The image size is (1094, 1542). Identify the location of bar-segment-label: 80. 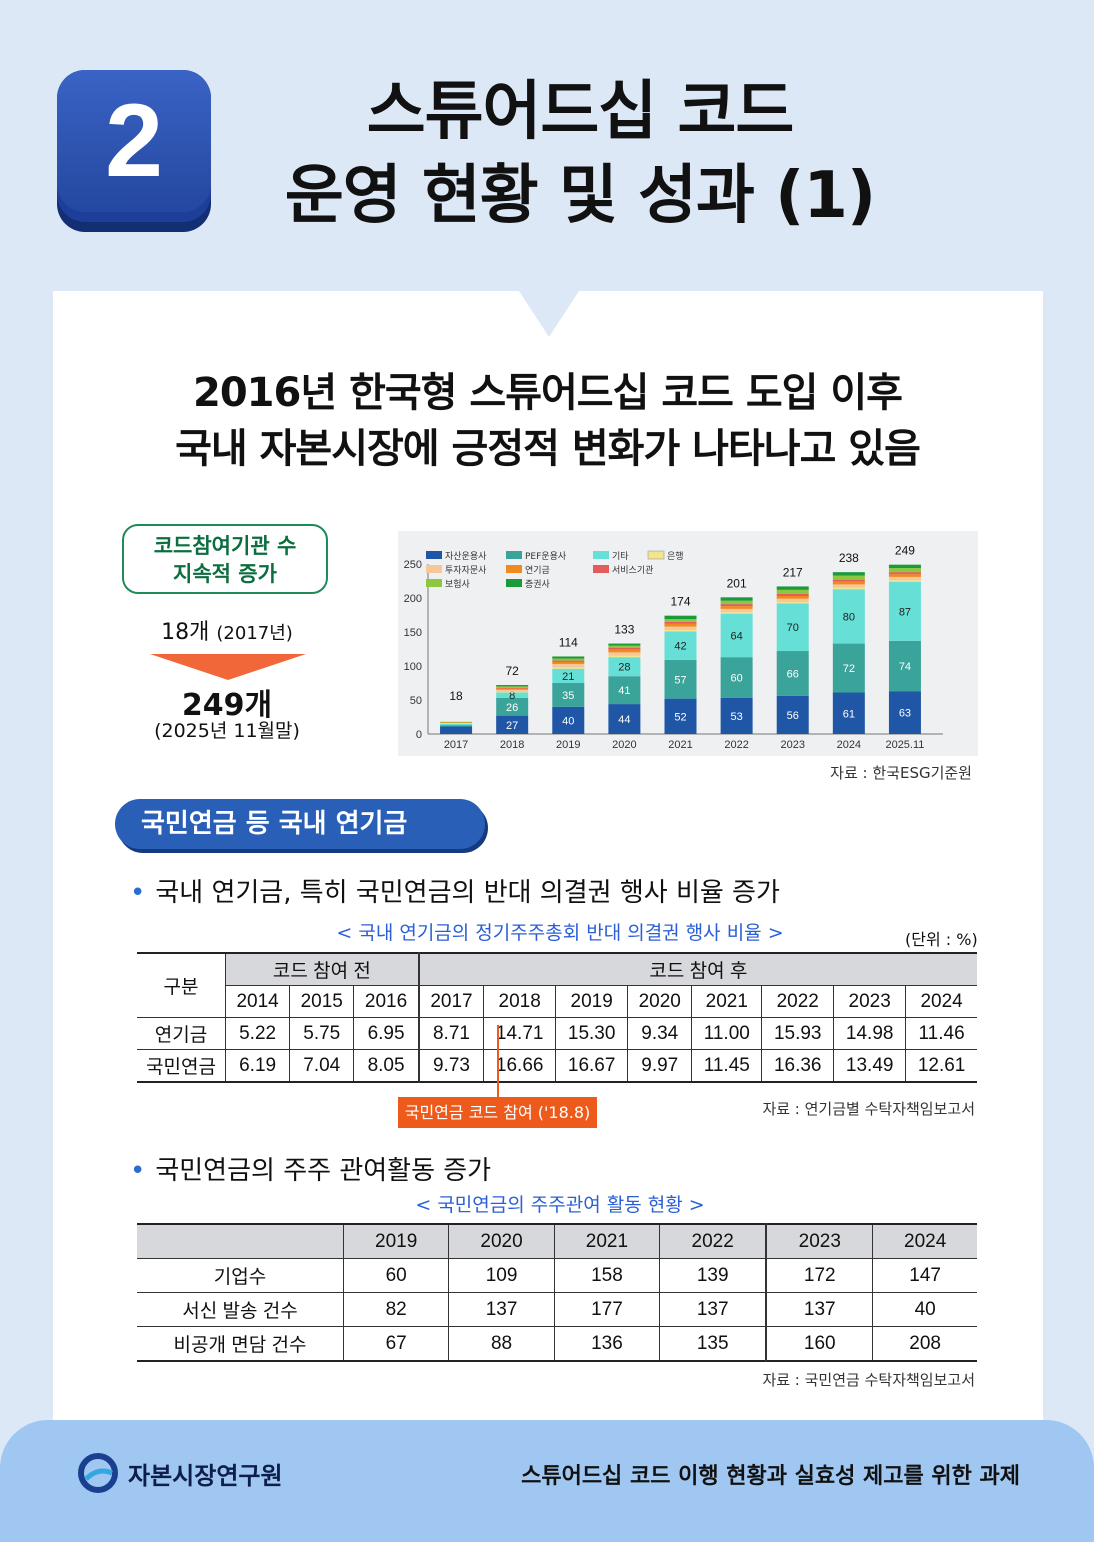
(849, 617).